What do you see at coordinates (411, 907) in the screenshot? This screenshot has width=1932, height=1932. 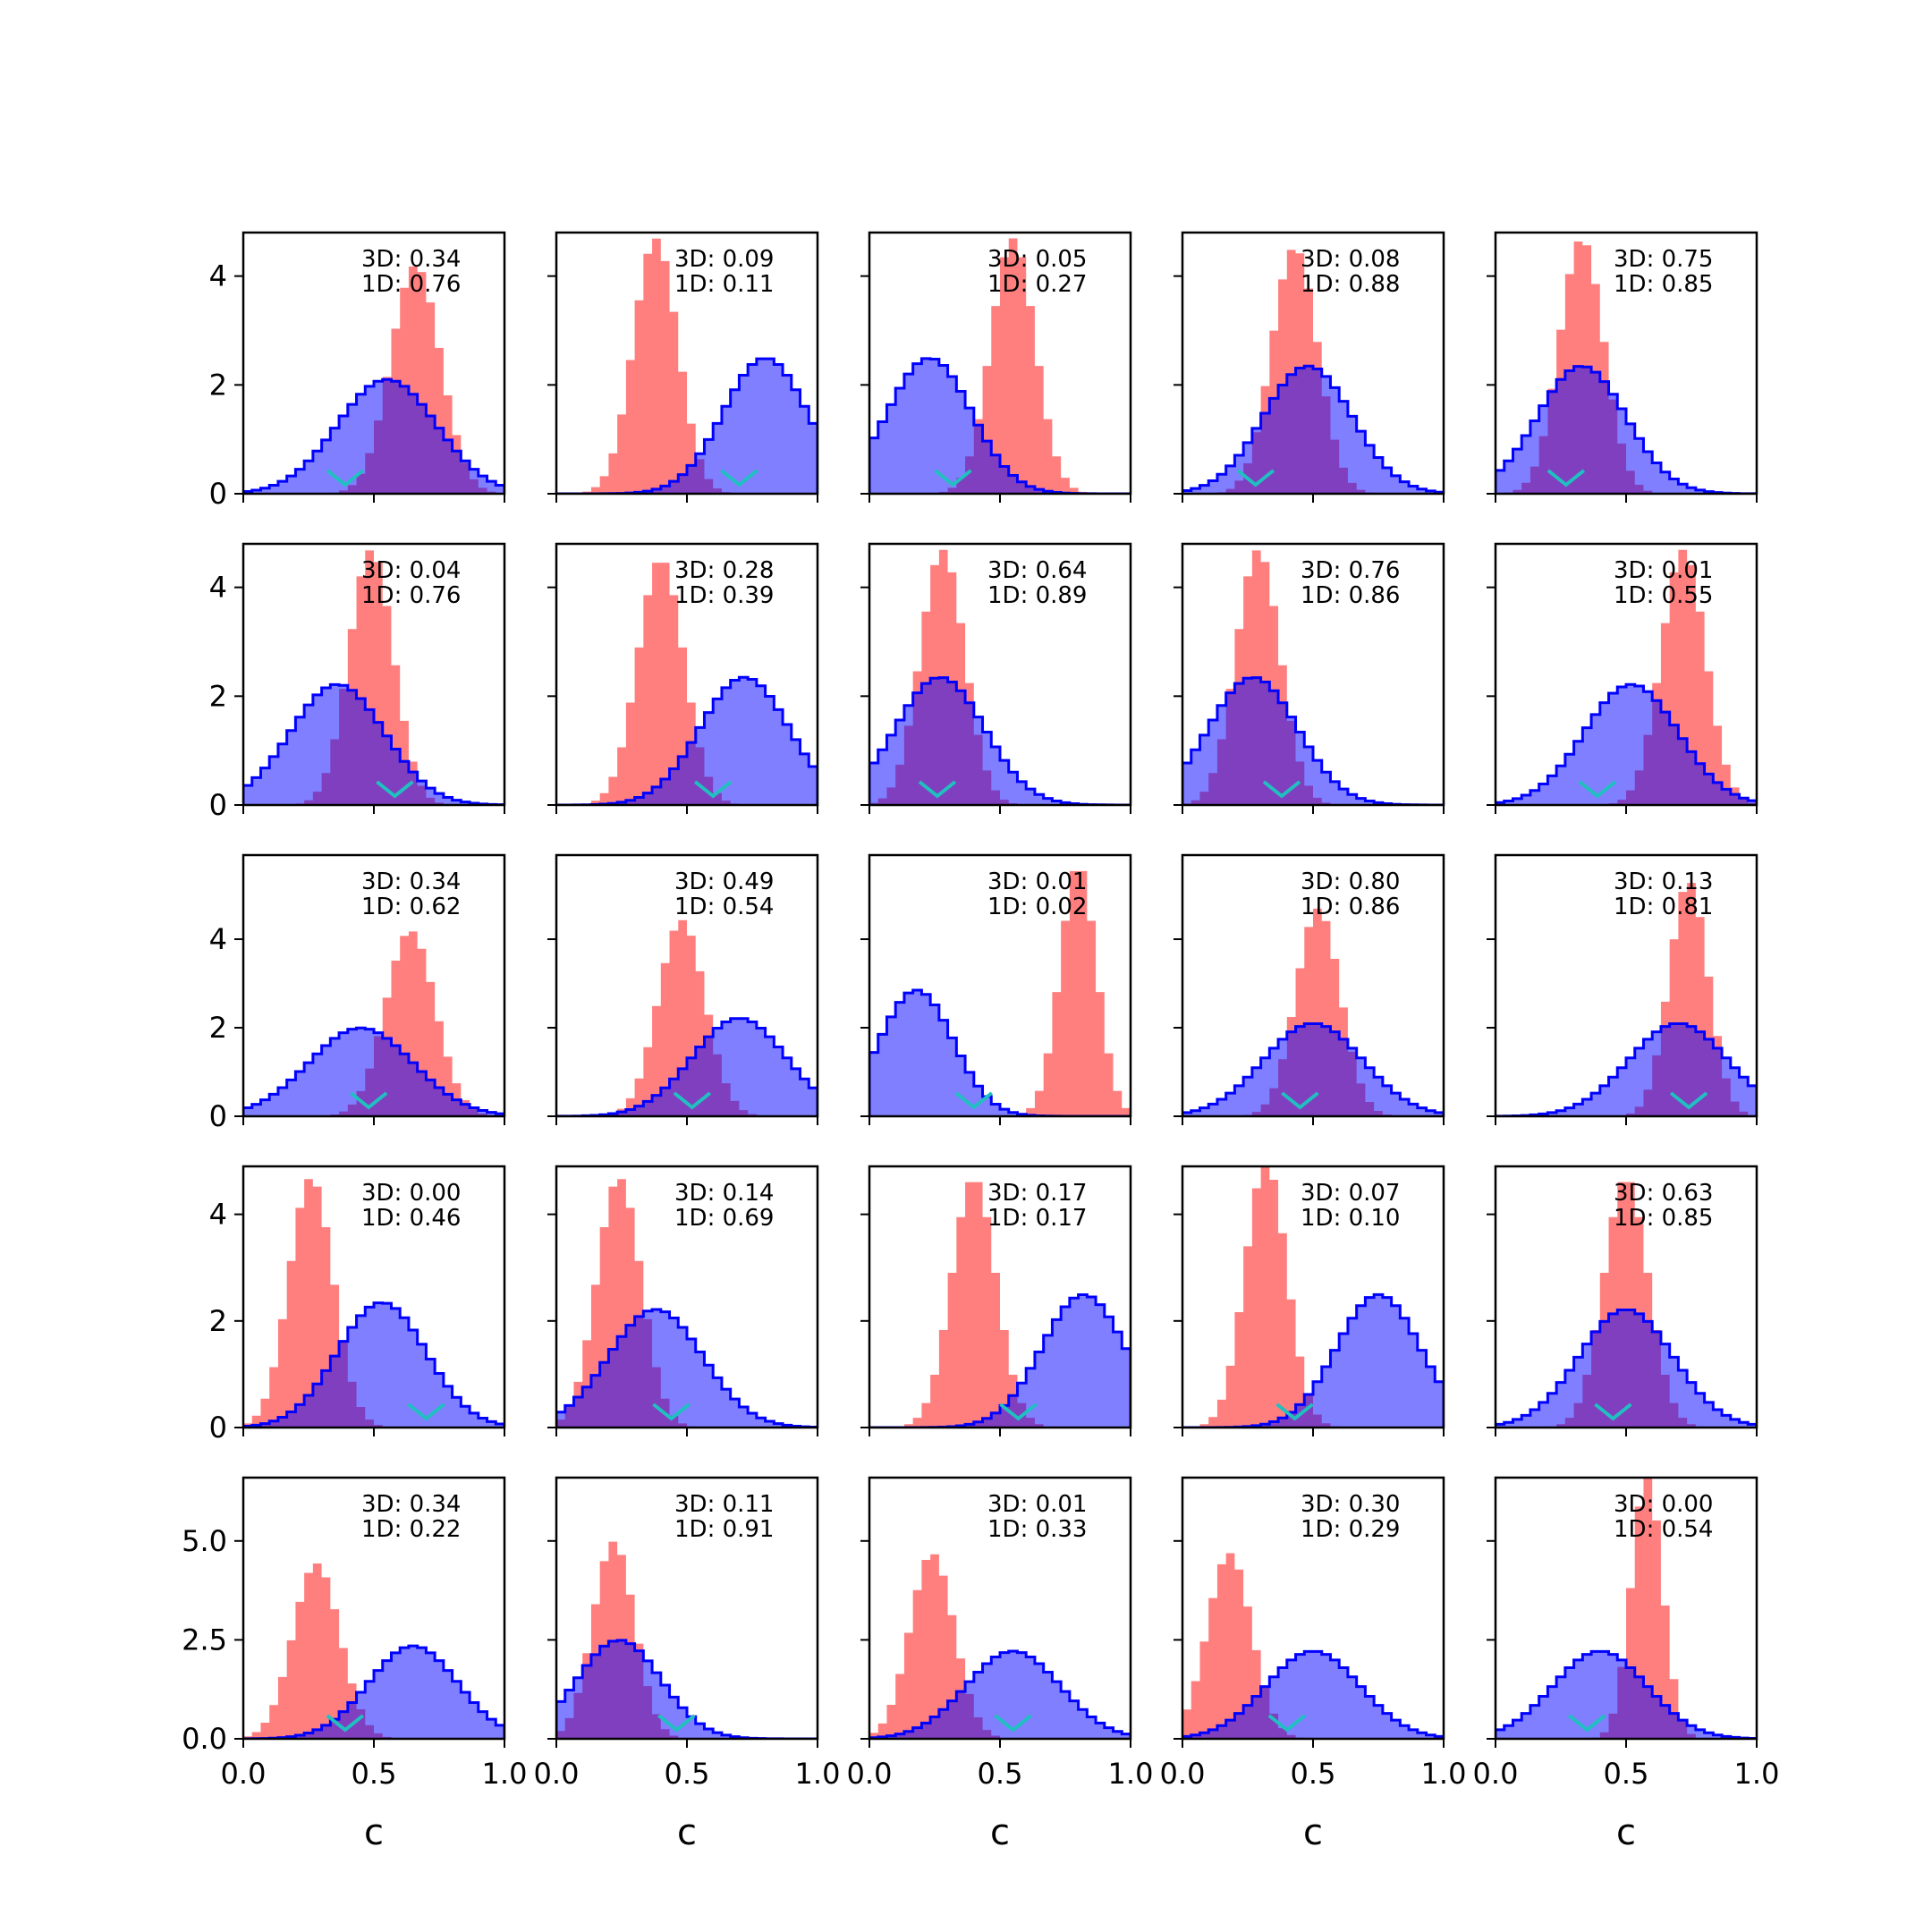 I see `score-1d-label: 1D: 0.62` at bounding box center [411, 907].